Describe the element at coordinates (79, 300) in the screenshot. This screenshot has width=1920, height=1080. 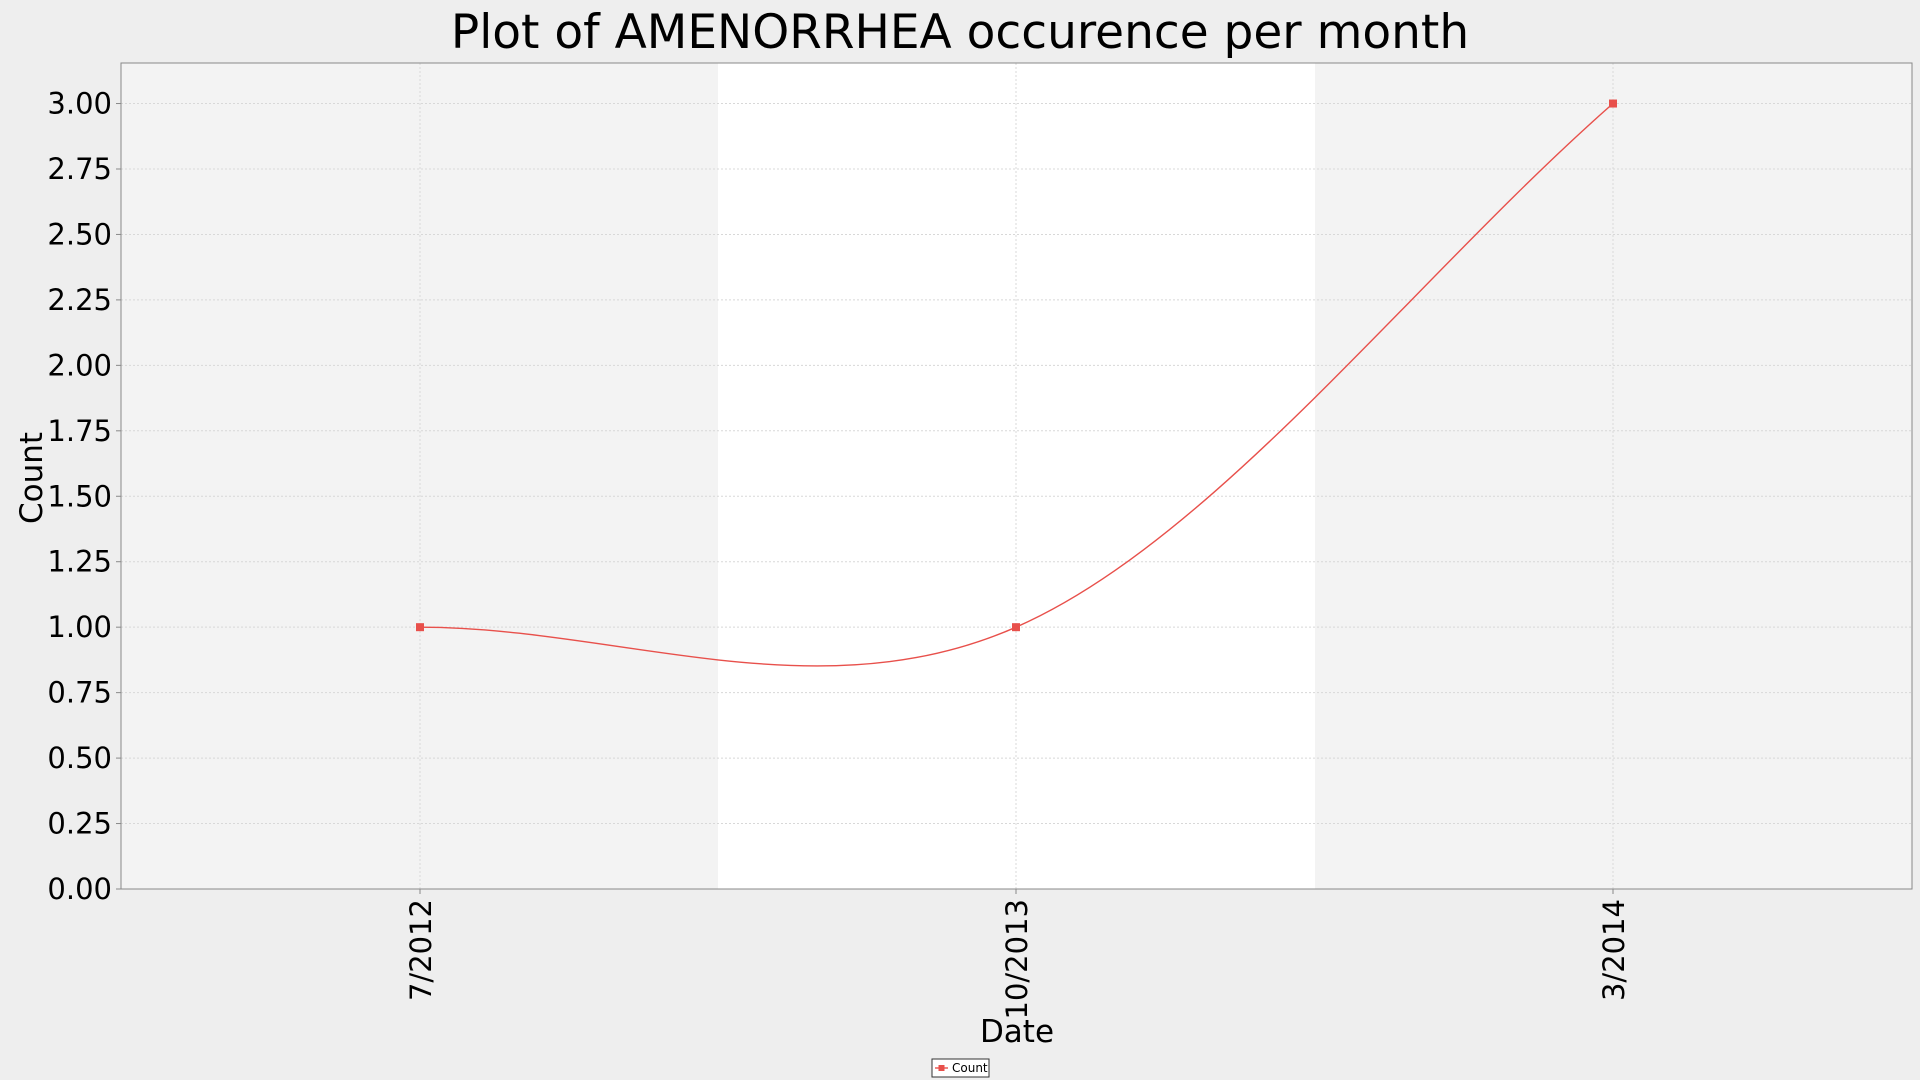
I see `y-tick-label: 2.25` at that location.